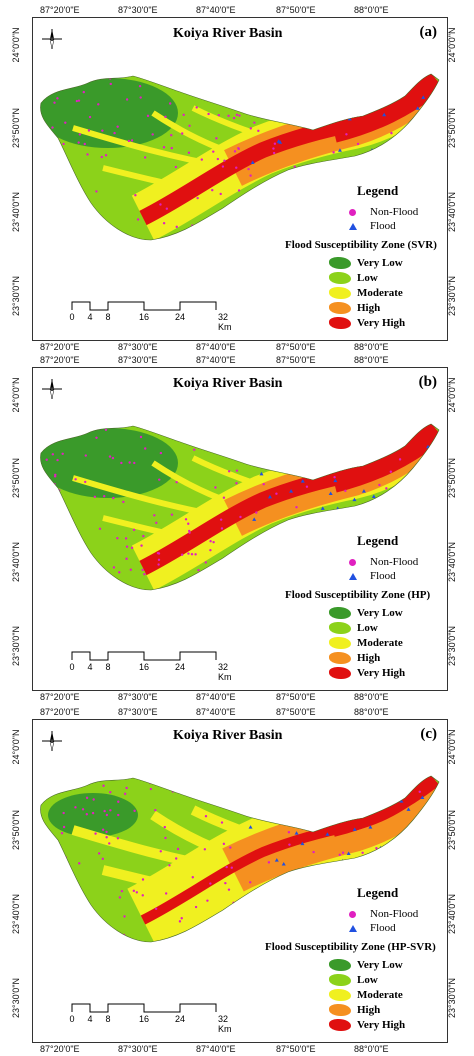 This screenshot has width=474, height=1056. I want to click on panel-label: (a), so click(428, 32).